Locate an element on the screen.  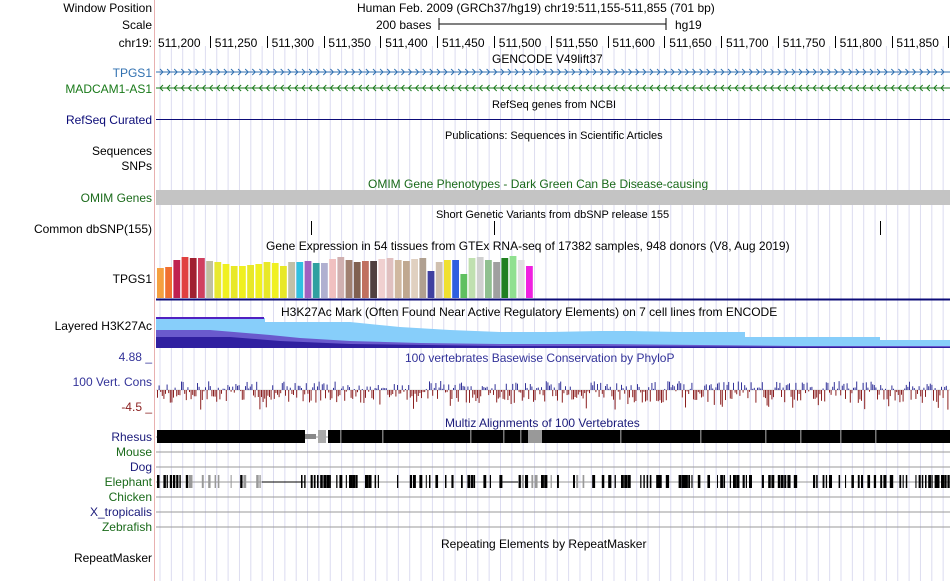
h3k27ac-label: Layered H3K27Ac is located at coordinates (103, 326).